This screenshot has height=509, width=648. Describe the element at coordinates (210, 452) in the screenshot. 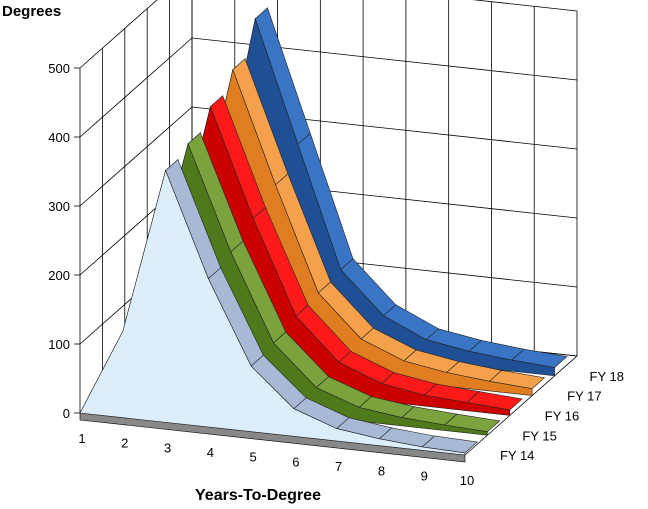

I see `x-tick-label: 4` at that location.